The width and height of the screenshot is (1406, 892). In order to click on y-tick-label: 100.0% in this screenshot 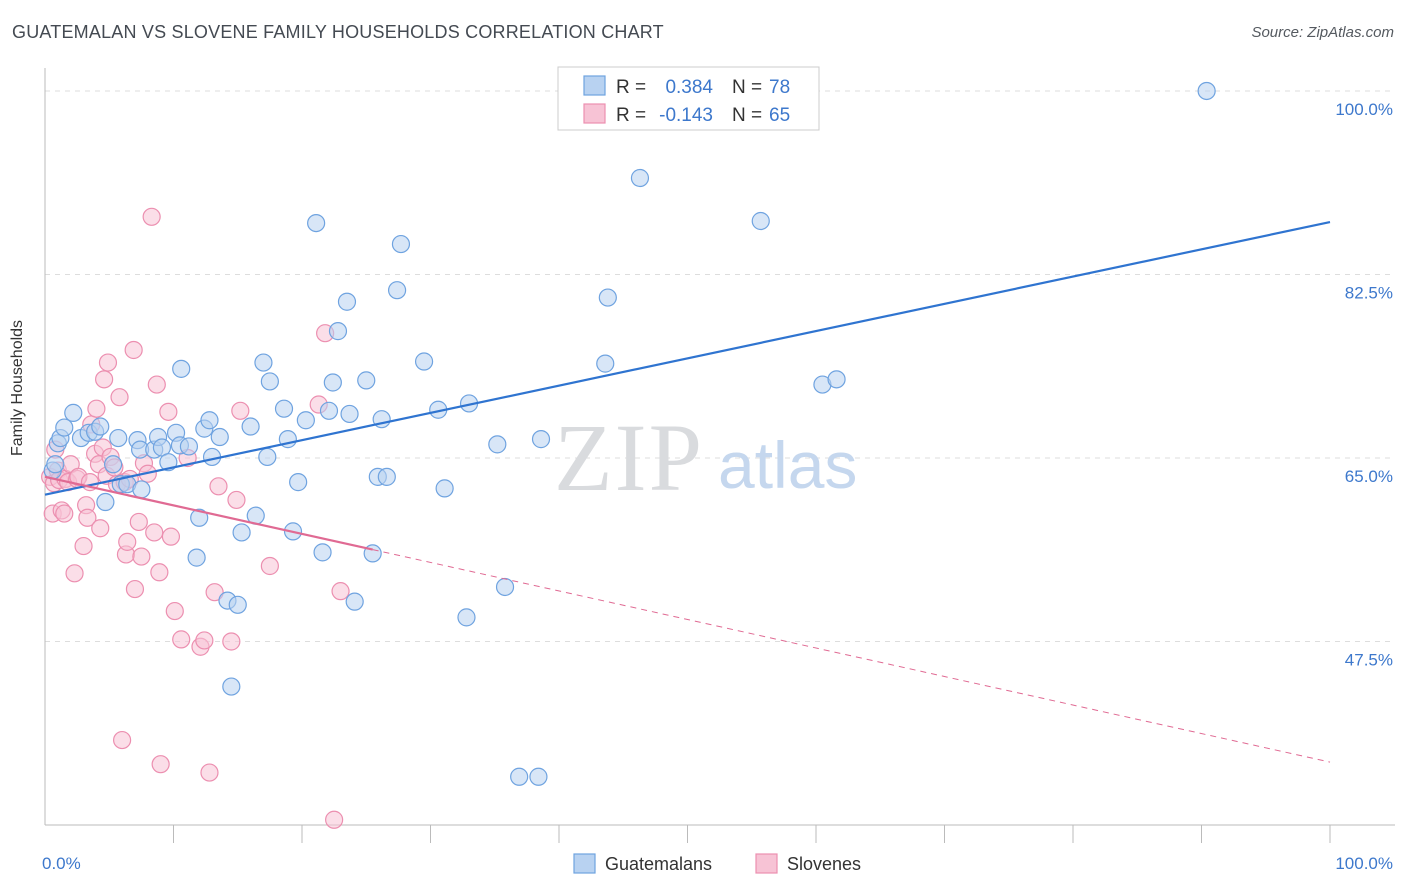, I will do `click(1364, 109)`.